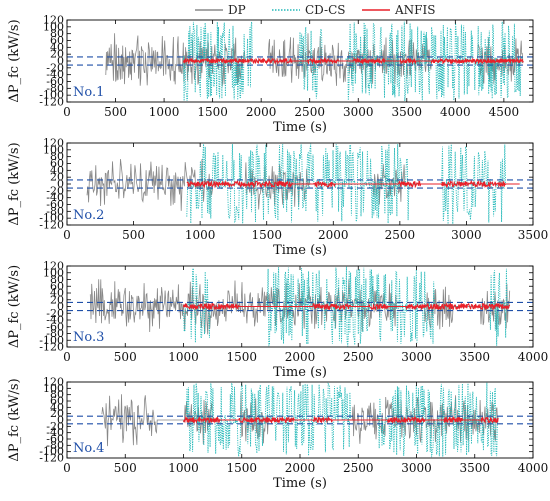 The width and height of the screenshot is (550, 501). Describe the element at coordinates (88, 92) in the screenshot. I see `panel-label: No.1` at that location.